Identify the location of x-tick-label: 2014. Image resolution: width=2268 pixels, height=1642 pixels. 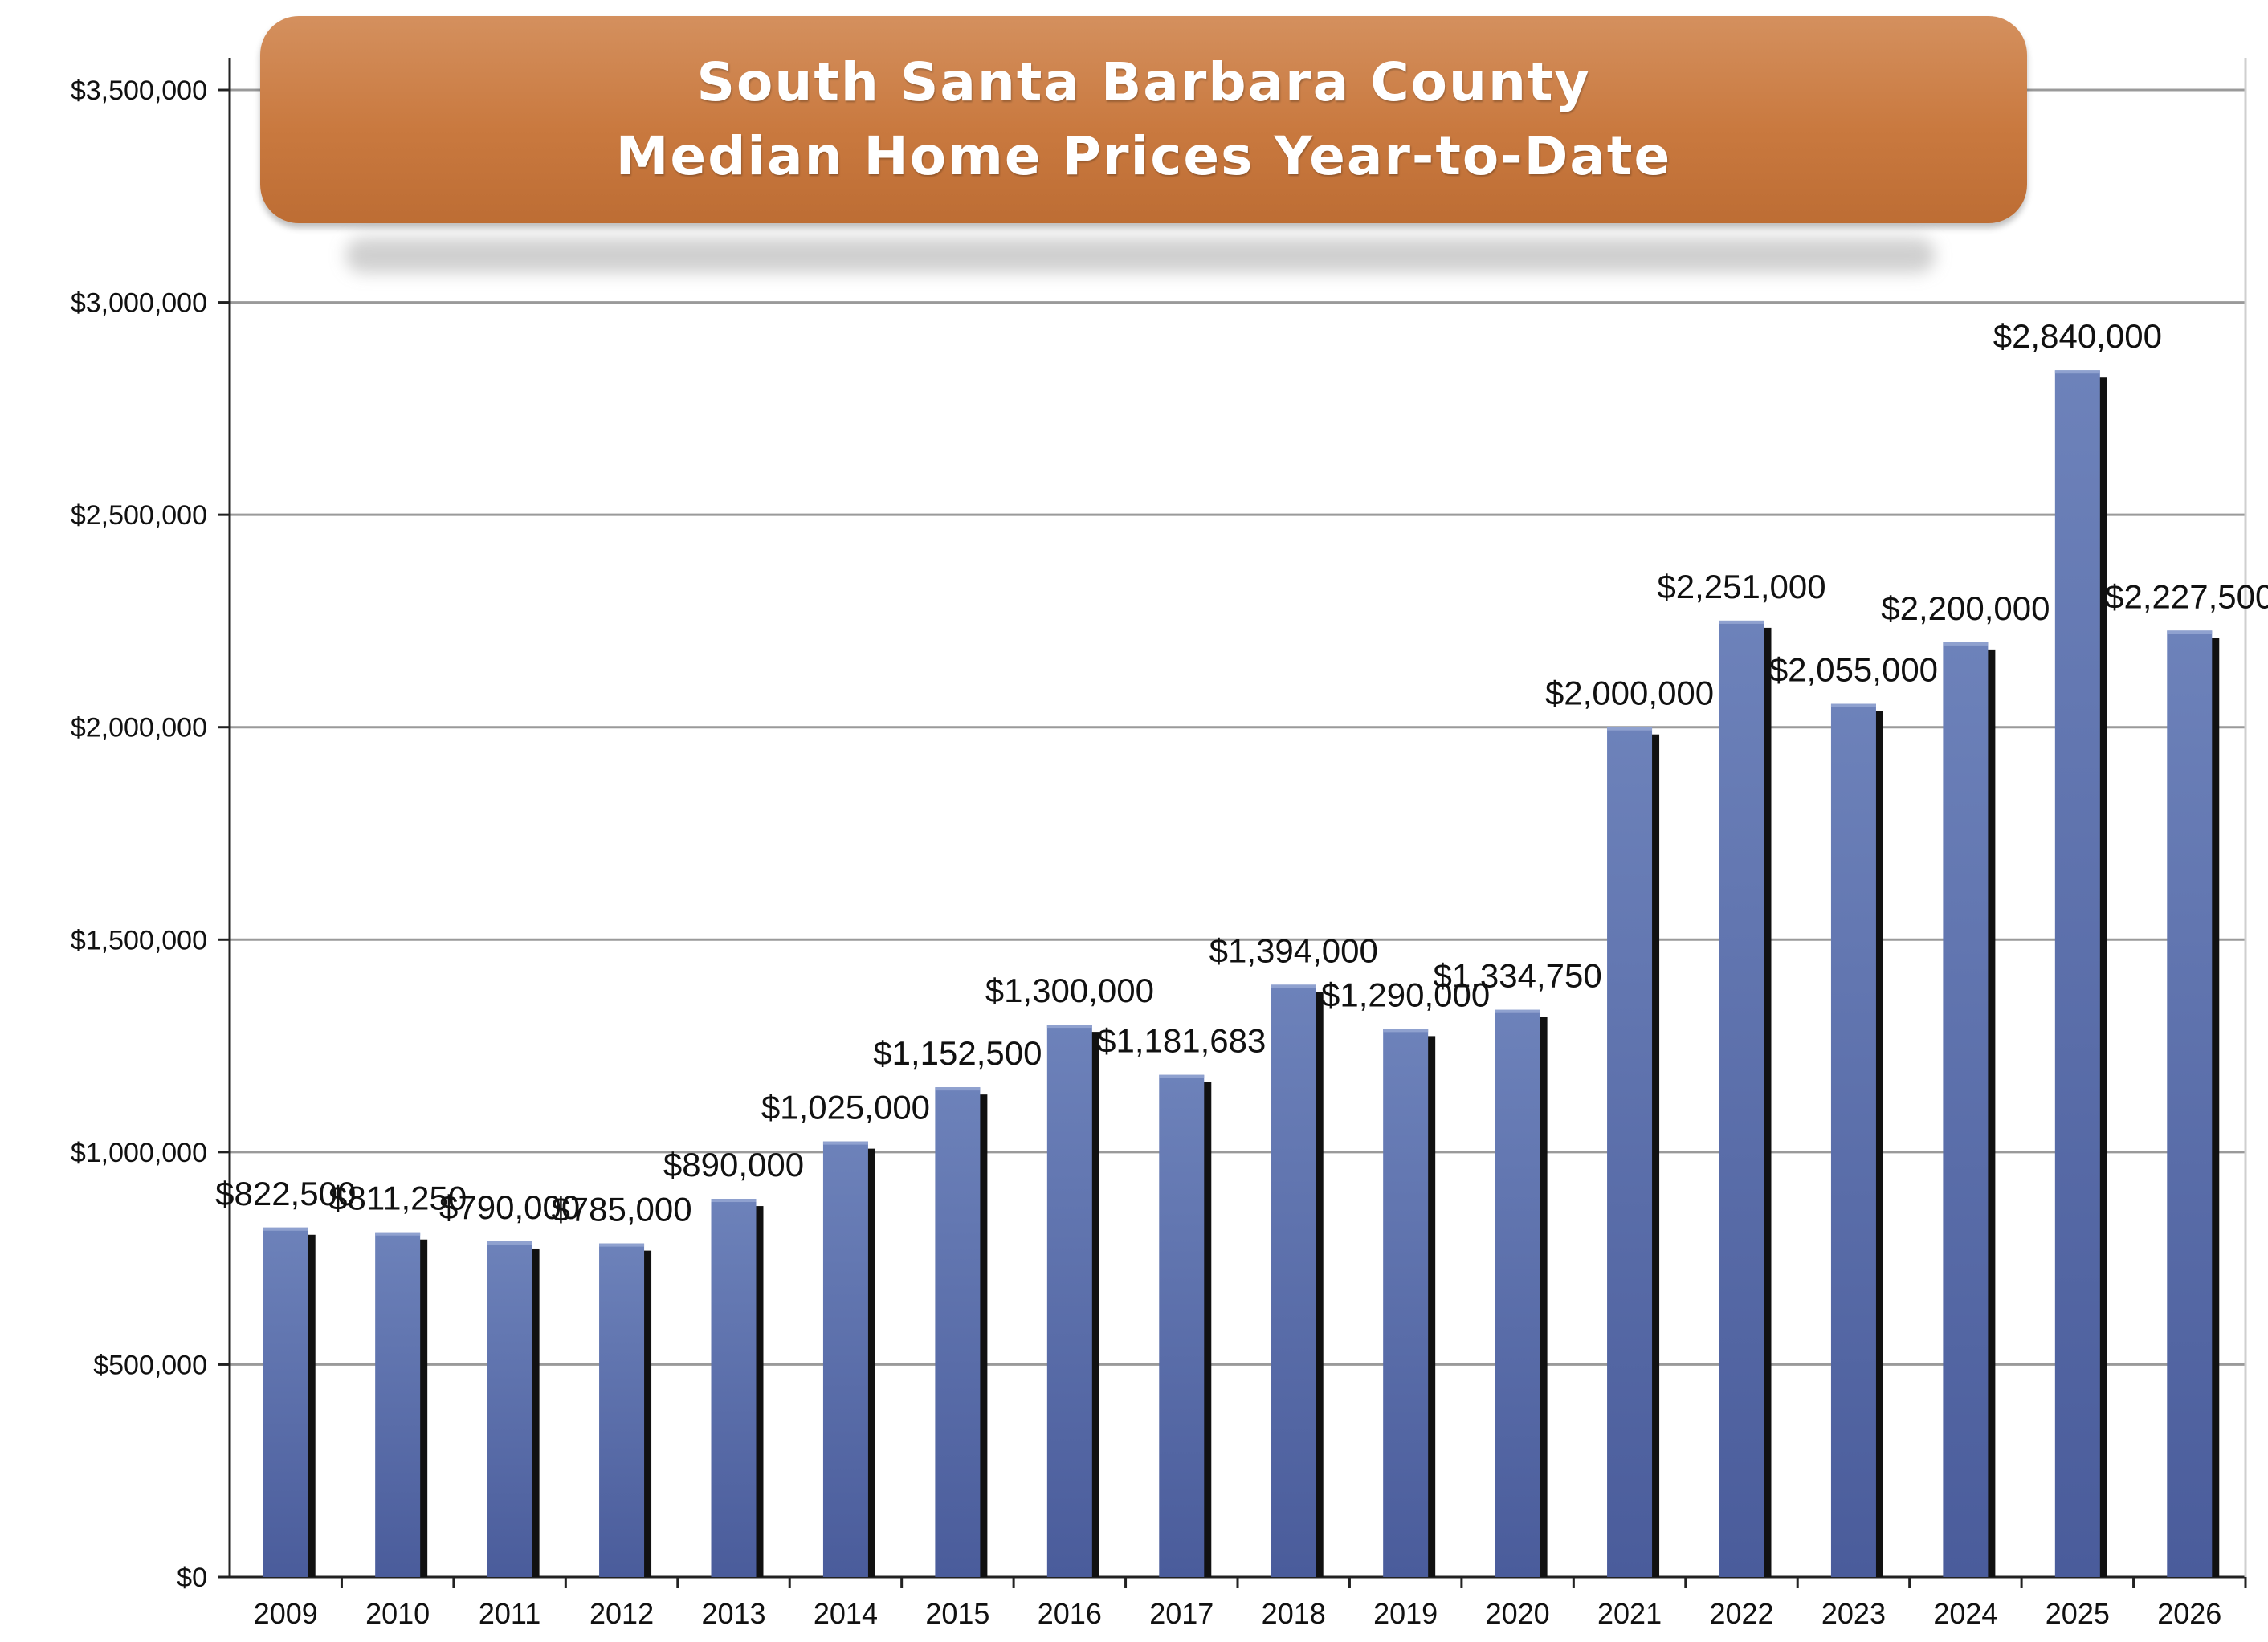
(846, 1613).